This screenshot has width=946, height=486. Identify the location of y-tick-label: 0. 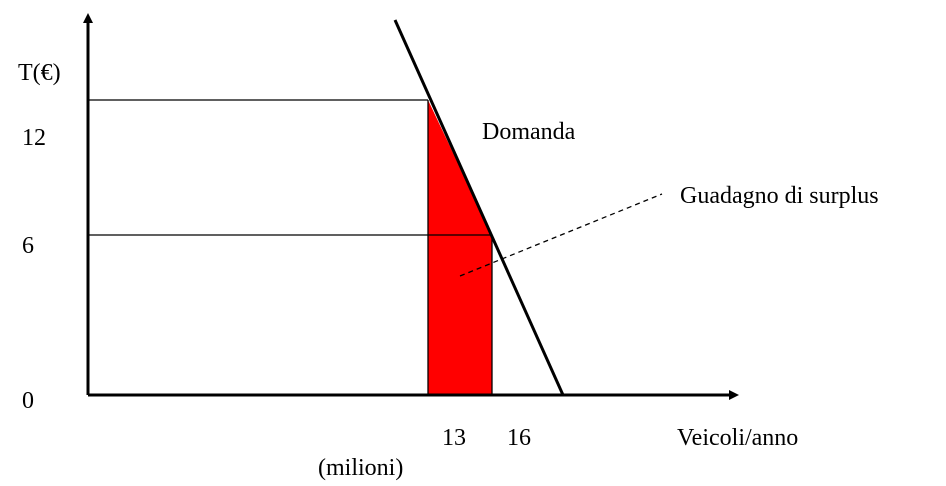
(28, 401).